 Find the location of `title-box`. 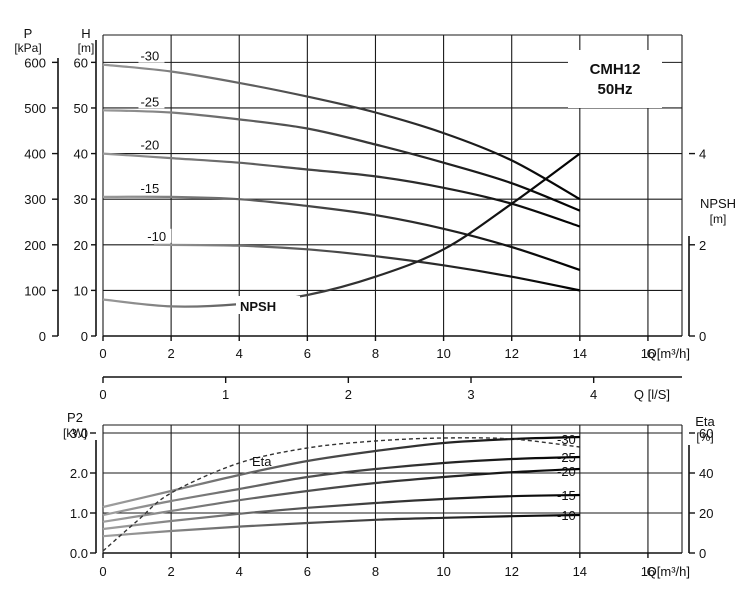

title-box is located at coordinates (615, 79).